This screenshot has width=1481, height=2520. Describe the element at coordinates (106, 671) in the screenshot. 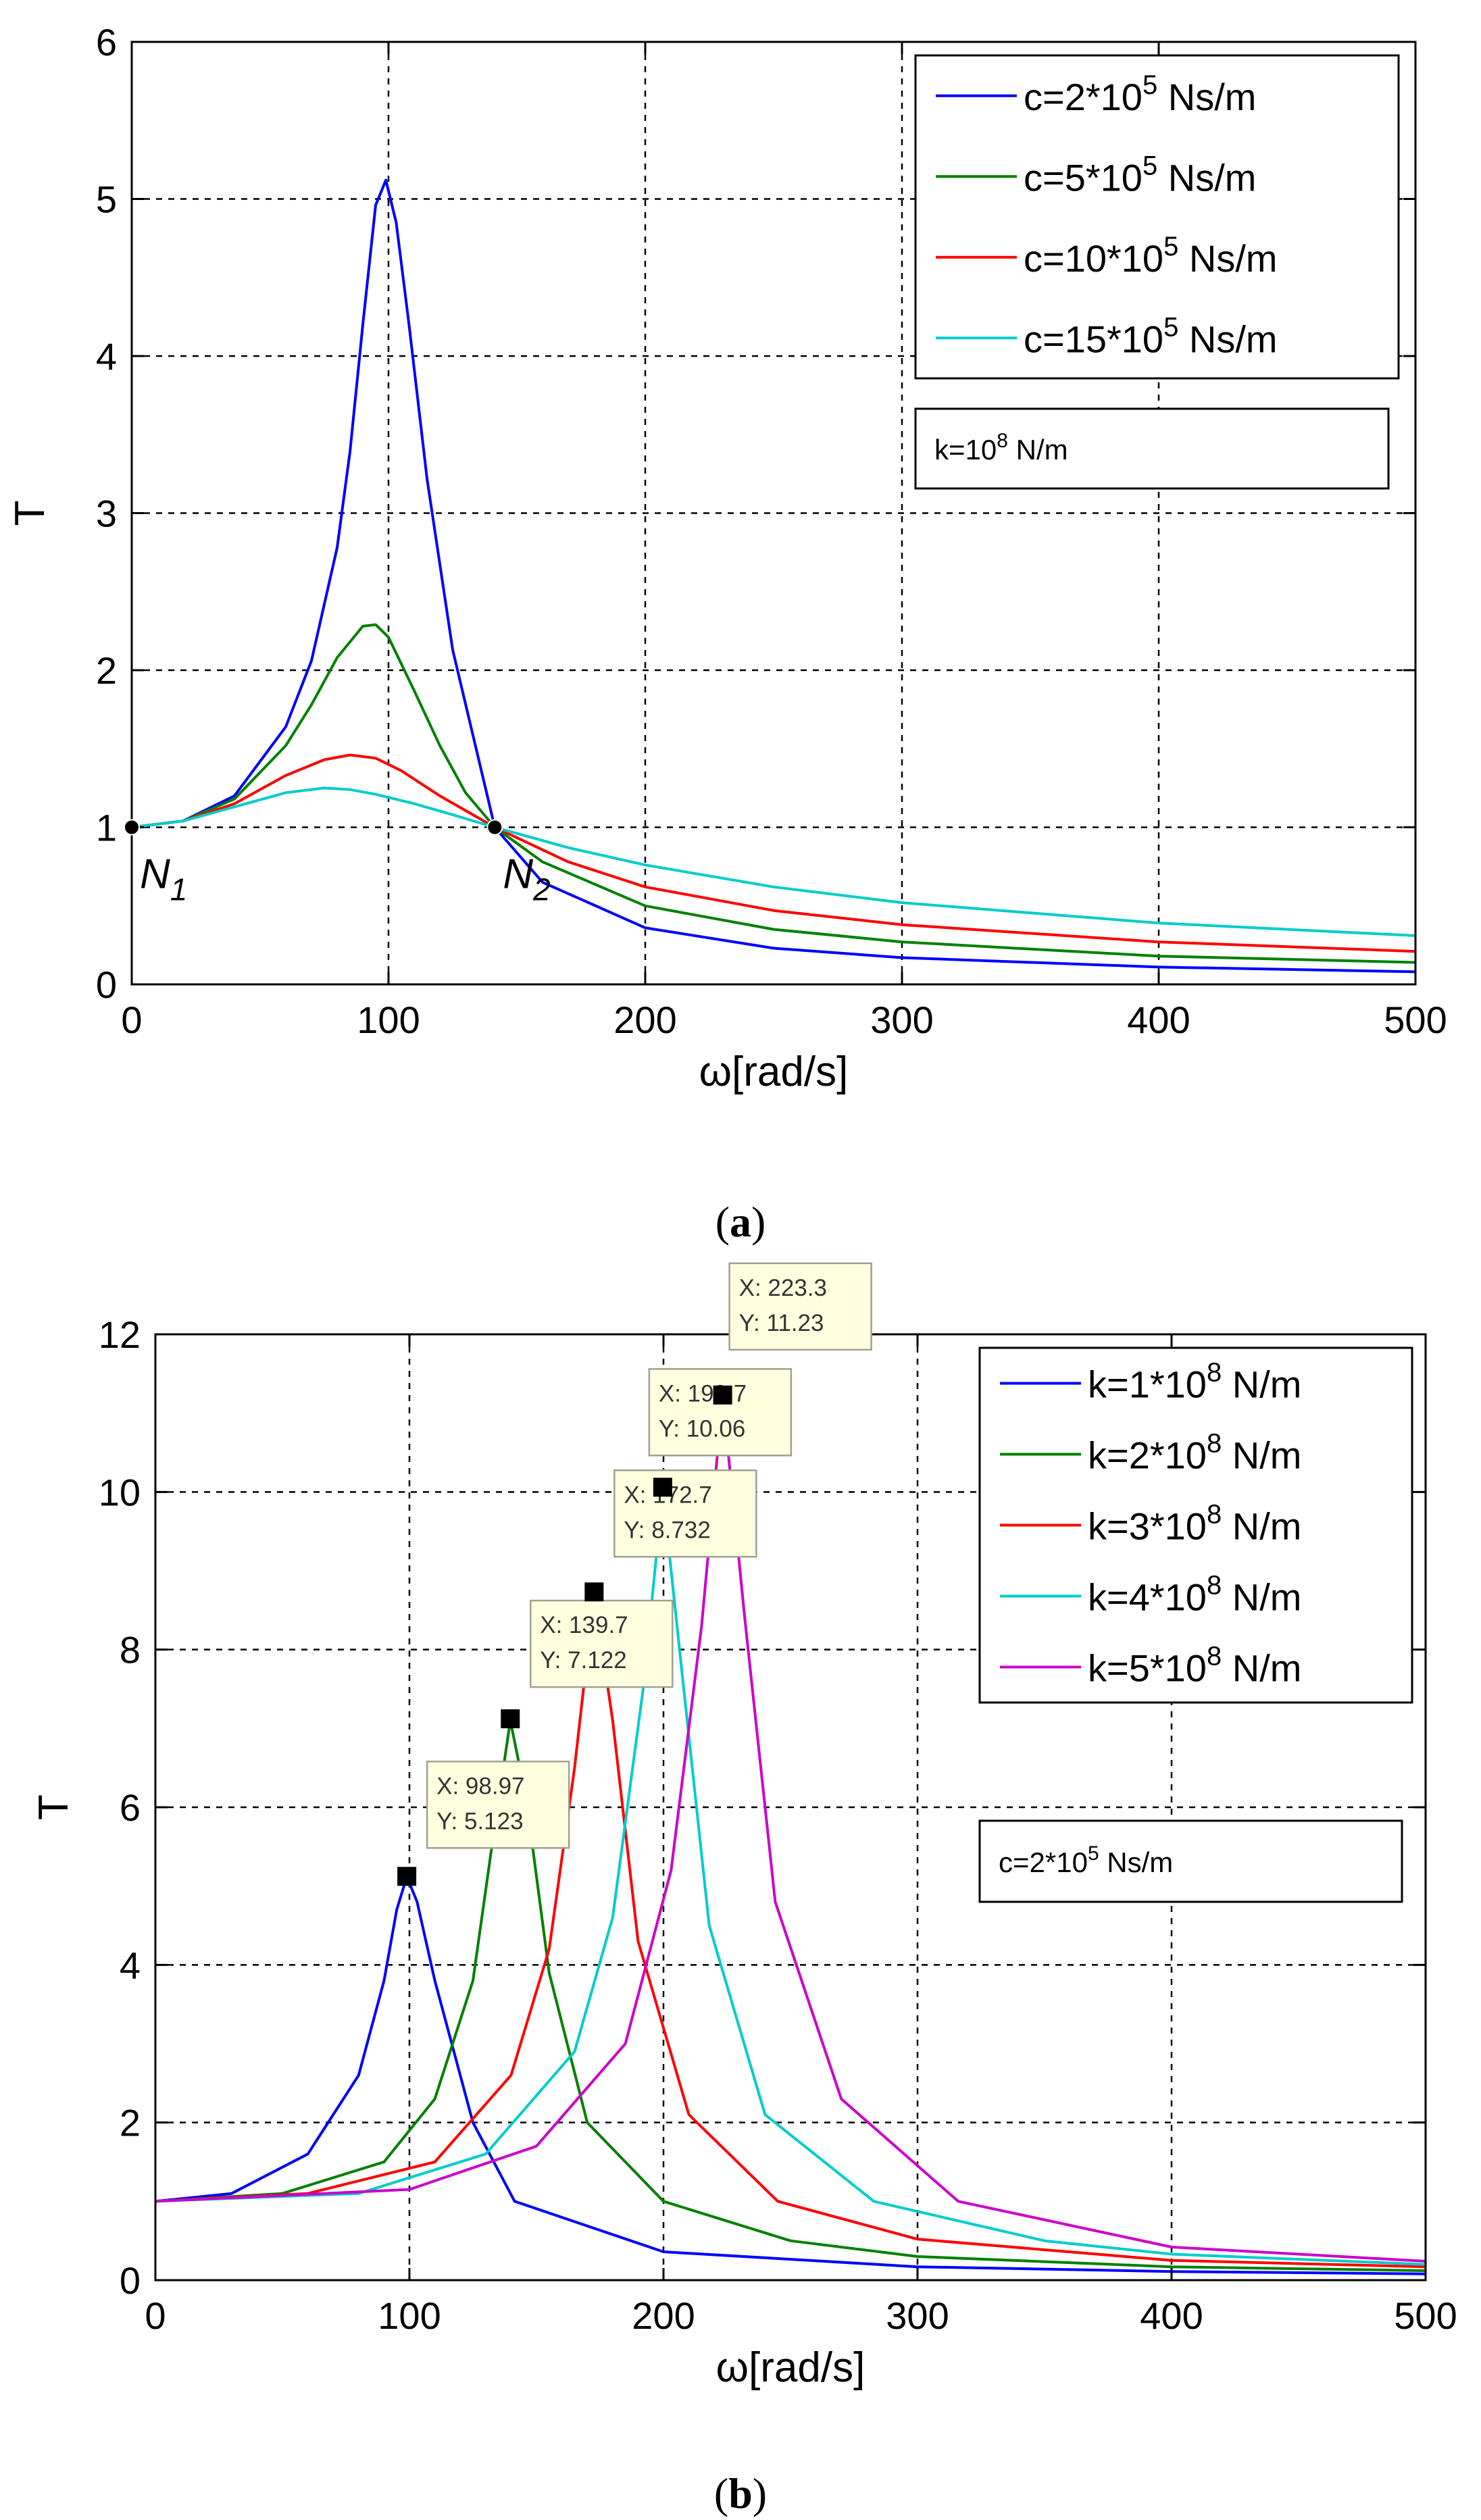

I see `y-tick-label: 2` at that location.